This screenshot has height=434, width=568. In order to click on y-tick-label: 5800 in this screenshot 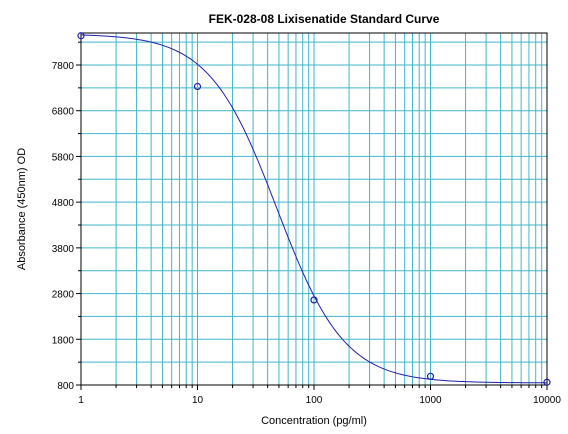, I will do `click(63, 157)`.